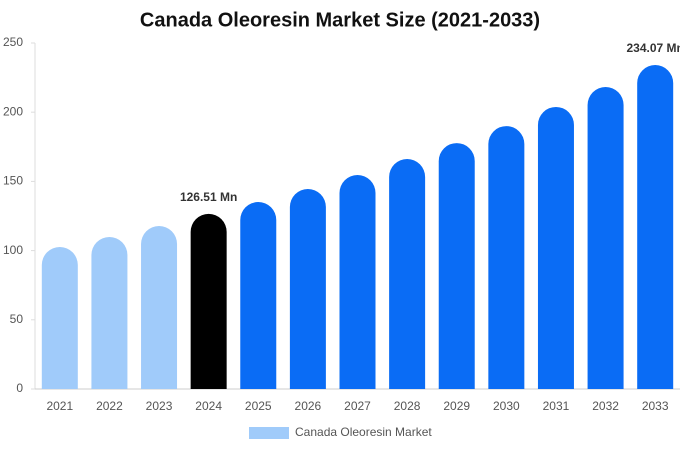 The height and width of the screenshot is (450, 680). Describe the element at coordinates (269, 433) in the screenshot. I see `legend-swatch` at that location.